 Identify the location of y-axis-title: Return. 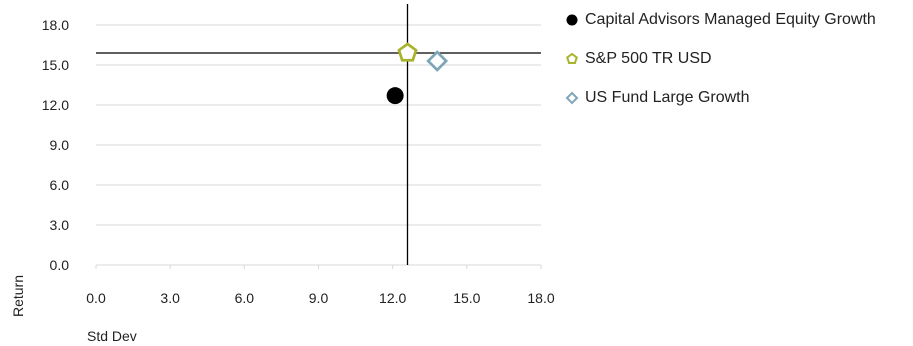
(18, 296).